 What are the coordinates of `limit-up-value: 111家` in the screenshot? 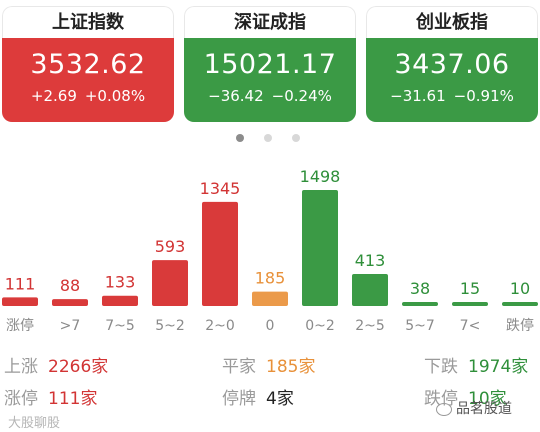 It's located at (73, 399).